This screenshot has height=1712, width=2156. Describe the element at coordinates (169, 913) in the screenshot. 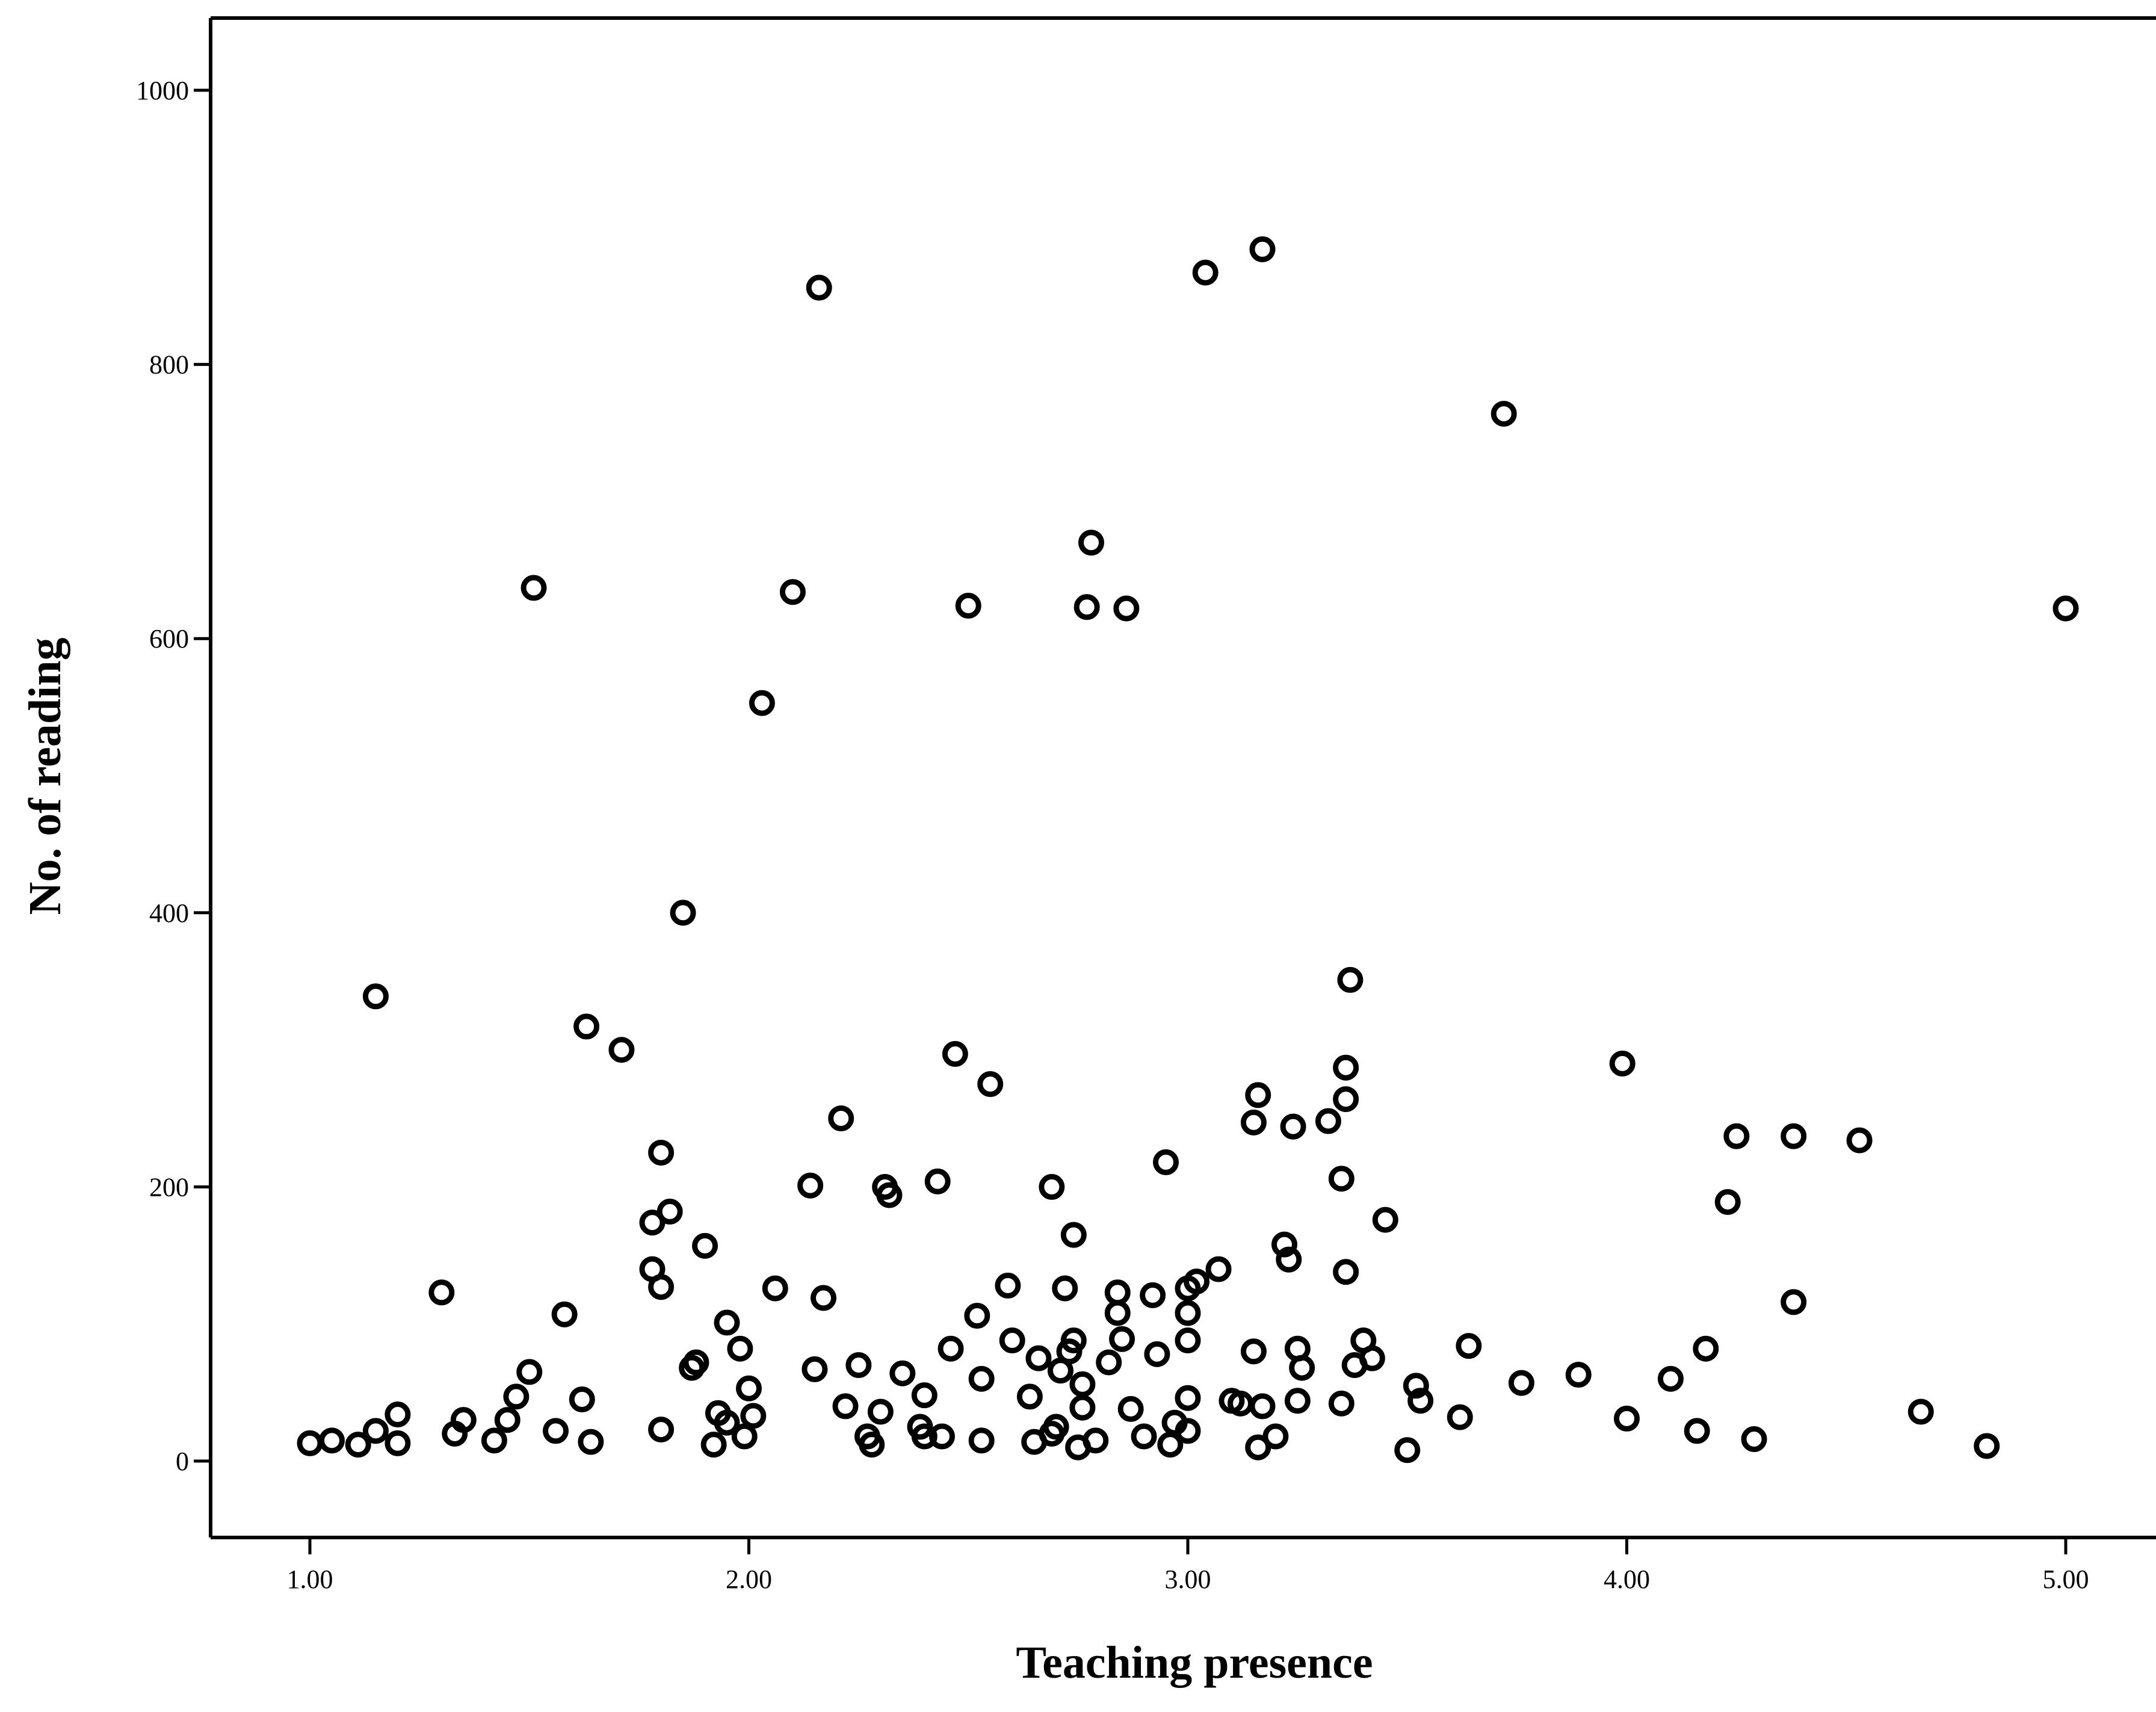

I see `y-tick-label: 400` at that location.